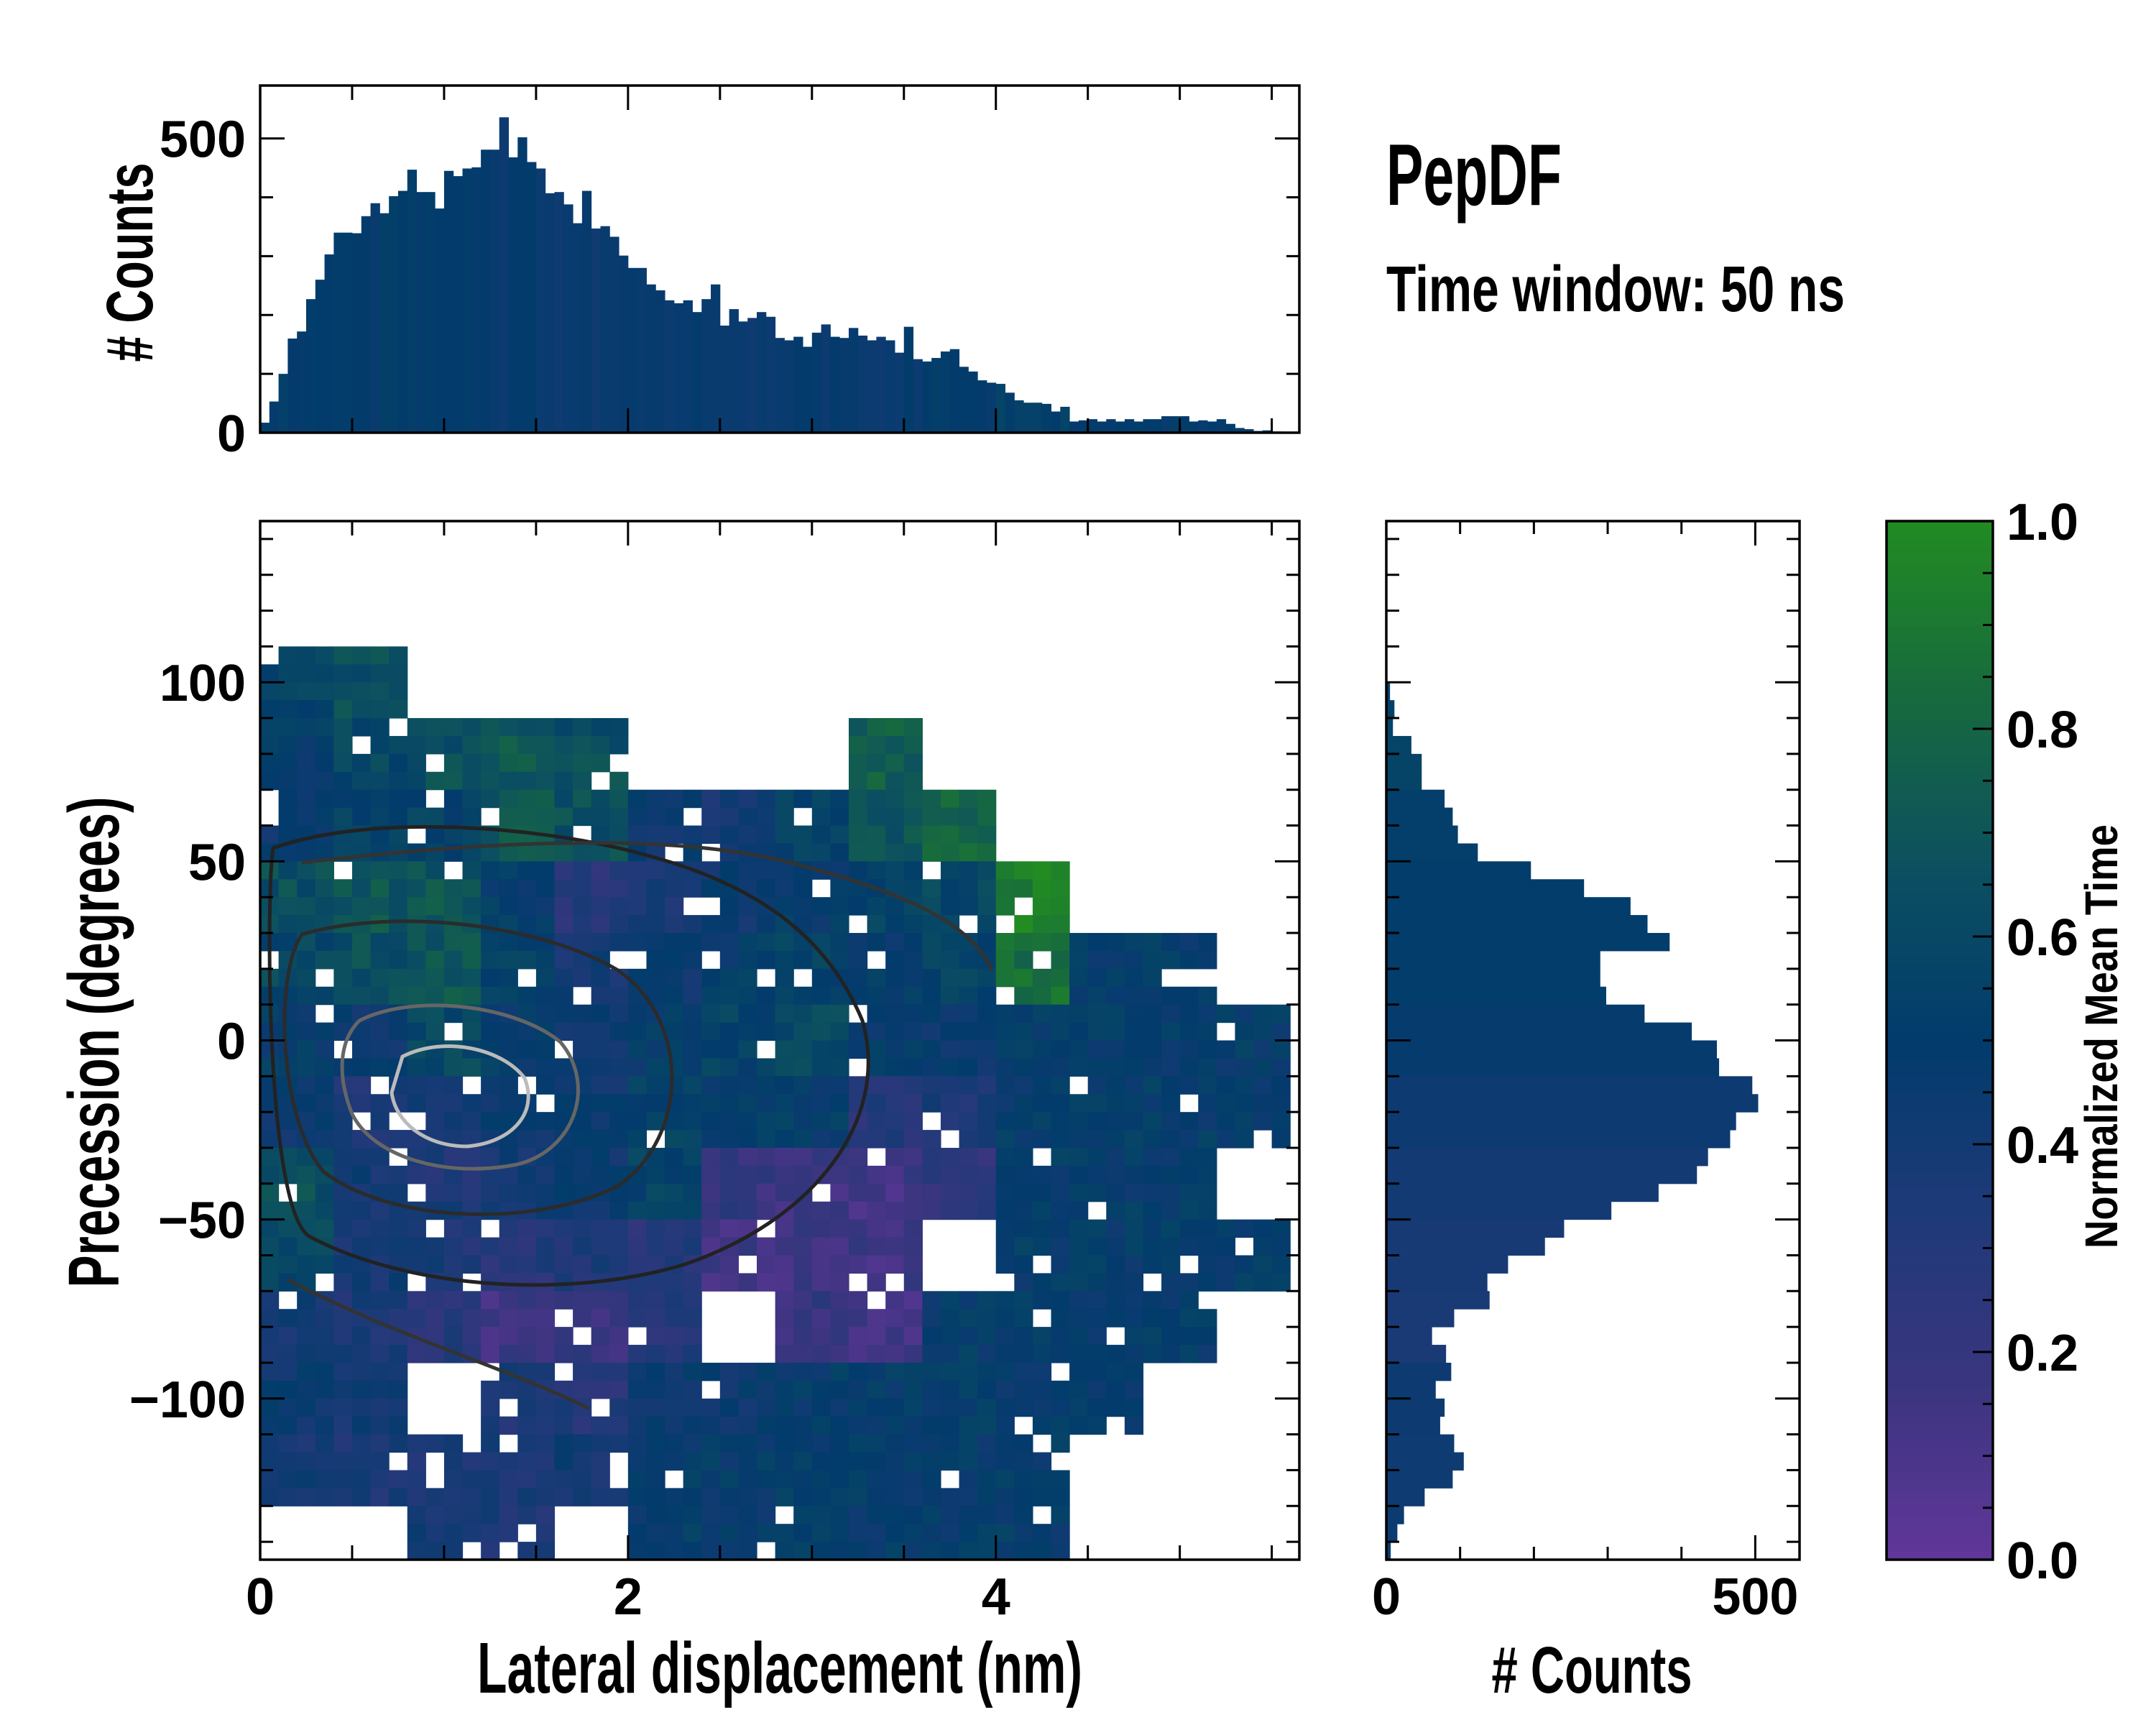 The width and height of the screenshot is (2156, 1725). I want to click on tick-label: 0, so click(260, 1597).